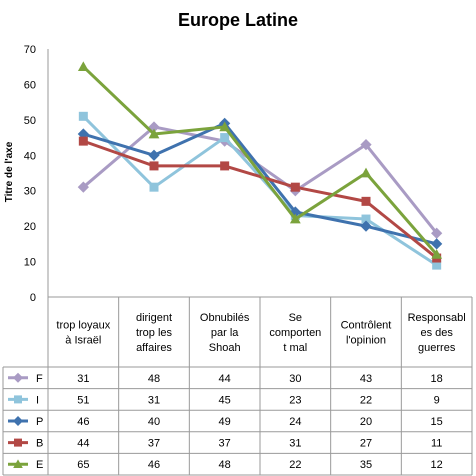 This screenshot has height=476, width=476. What do you see at coordinates (83, 465) in the screenshot?
I see `table-cell-value: 65` at bounding box center [83, 465].